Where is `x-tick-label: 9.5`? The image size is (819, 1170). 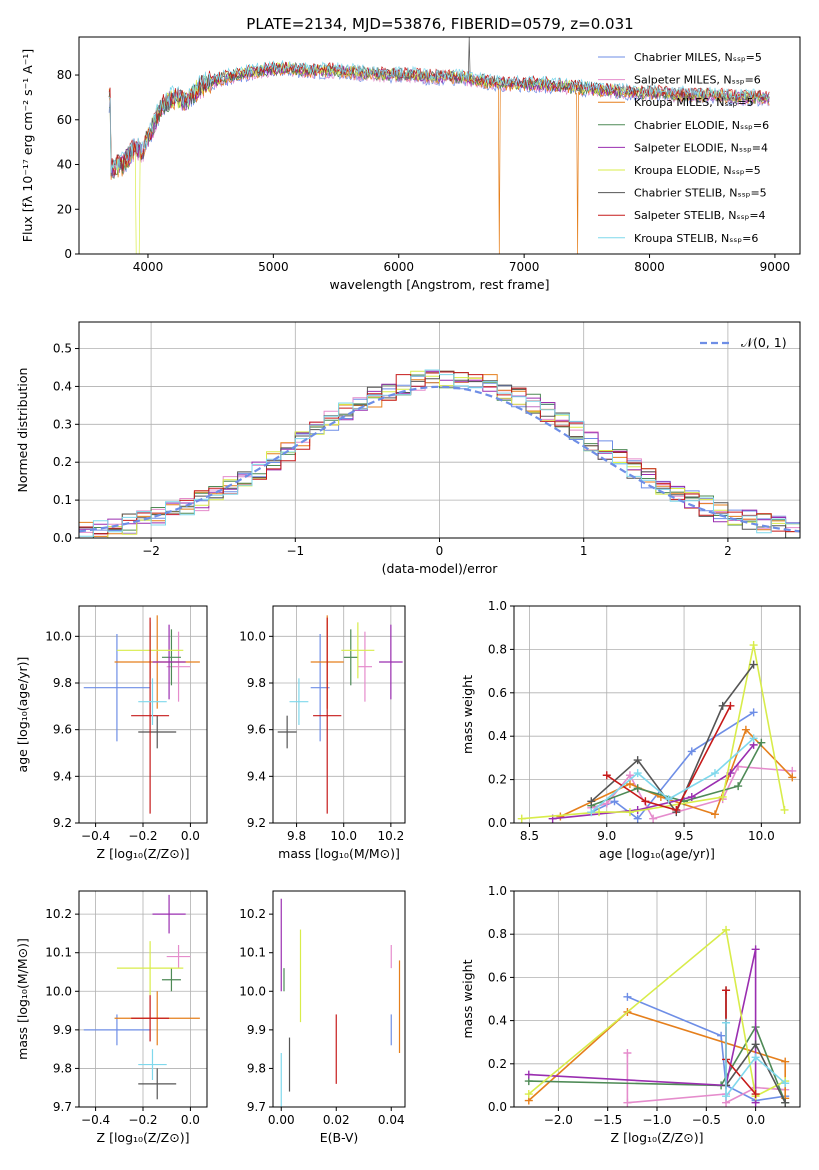
x-tick-label: 9.5 is located at coordinates (684, 836).